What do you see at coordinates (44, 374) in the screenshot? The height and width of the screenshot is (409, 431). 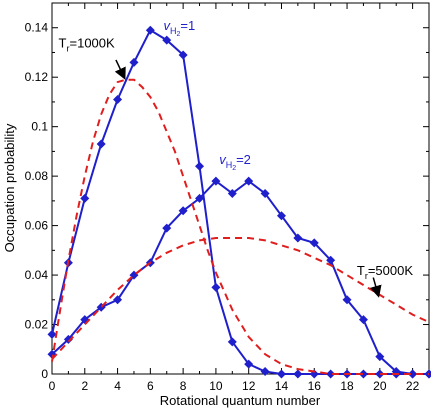 I see `y-tick-label: 0` at bounding box center [44, 374].